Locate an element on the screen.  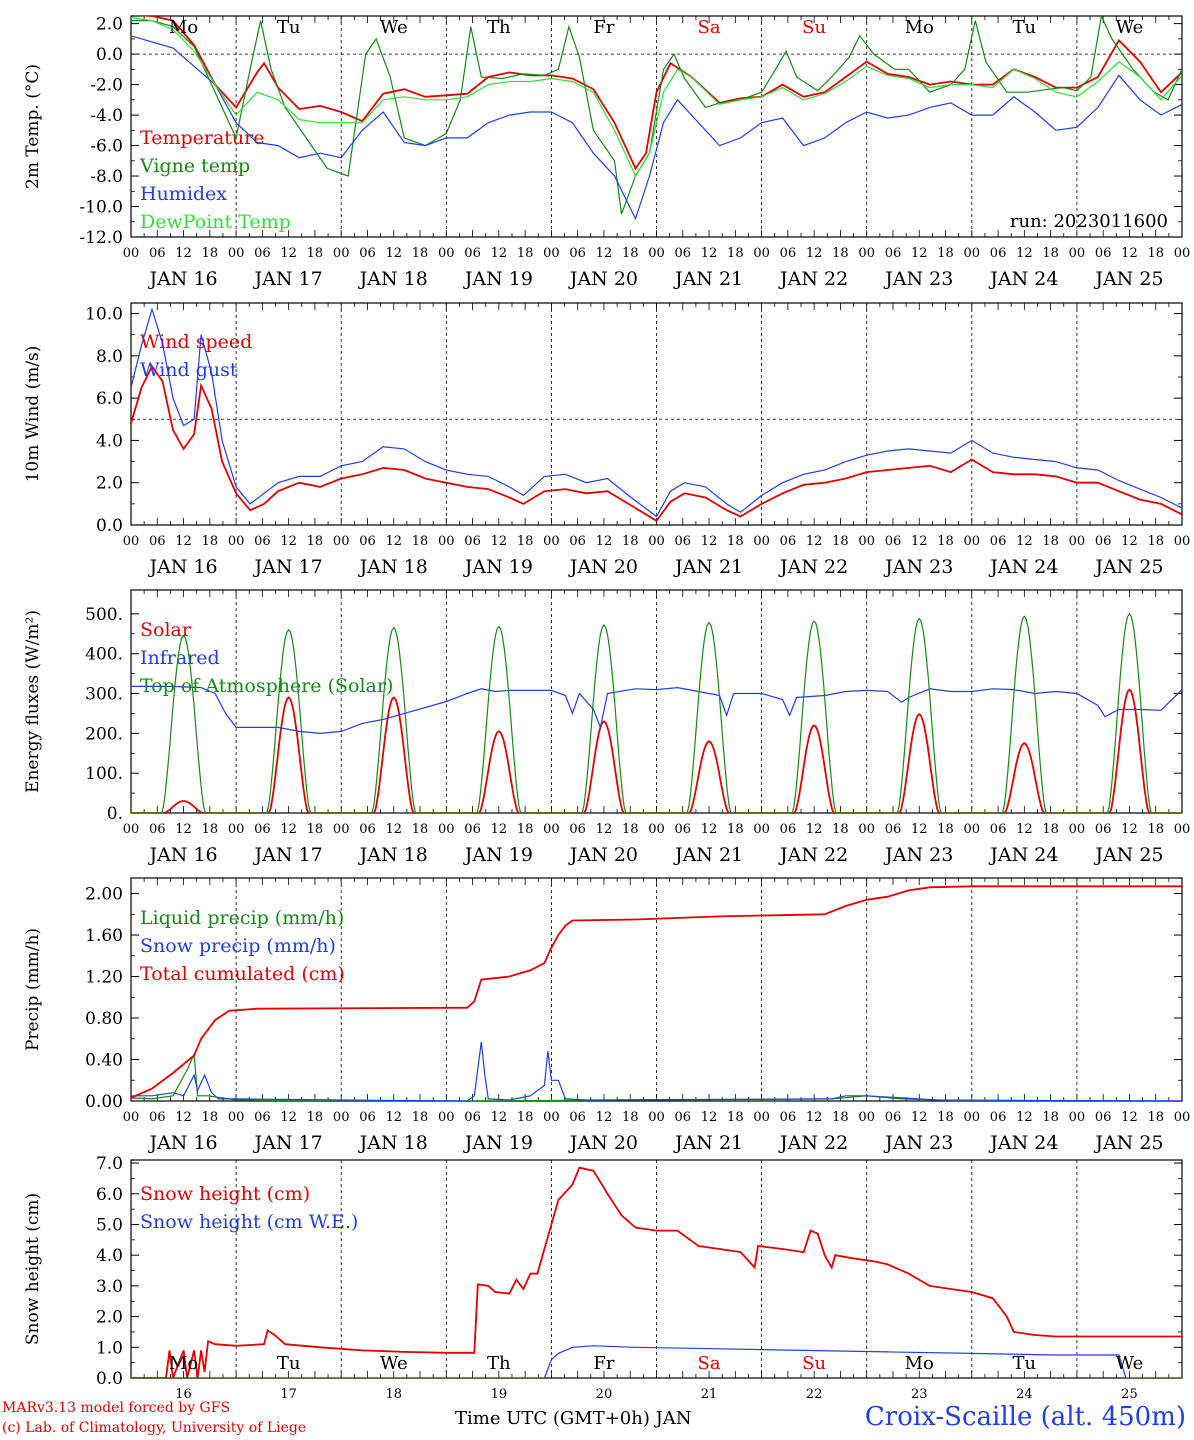
y-axis-label: Precip (mm/h) is located at coordinates (33, 989).